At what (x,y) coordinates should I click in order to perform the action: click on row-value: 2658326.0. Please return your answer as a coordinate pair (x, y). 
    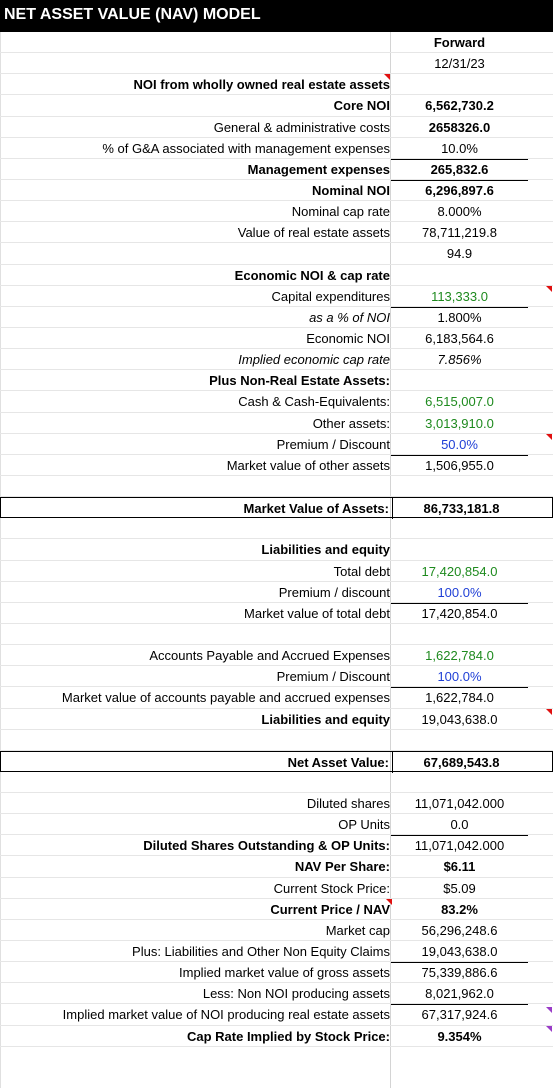
    Looking at the image, I should click on (459, 127).